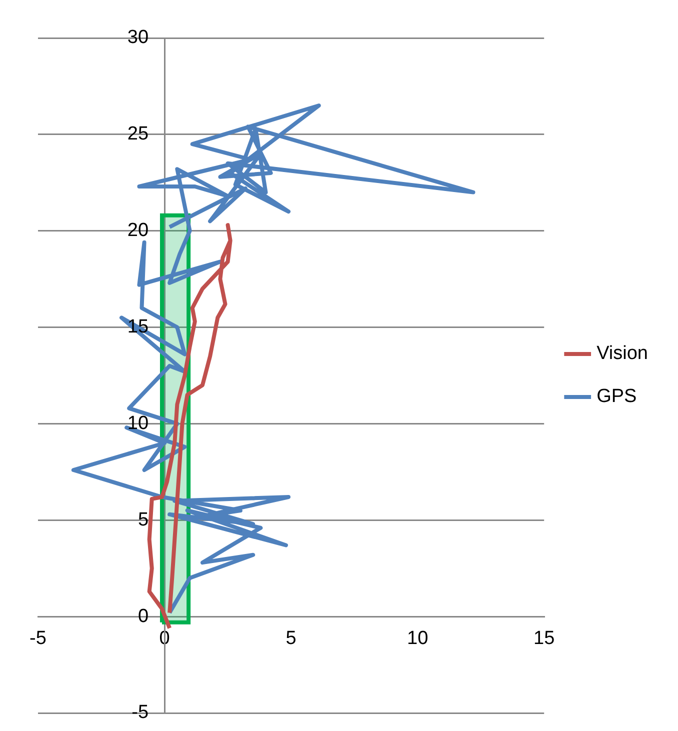  Describe the element at coordinates (38, 639) in the screenshot. I see `x-tick-label: -5` at that location.